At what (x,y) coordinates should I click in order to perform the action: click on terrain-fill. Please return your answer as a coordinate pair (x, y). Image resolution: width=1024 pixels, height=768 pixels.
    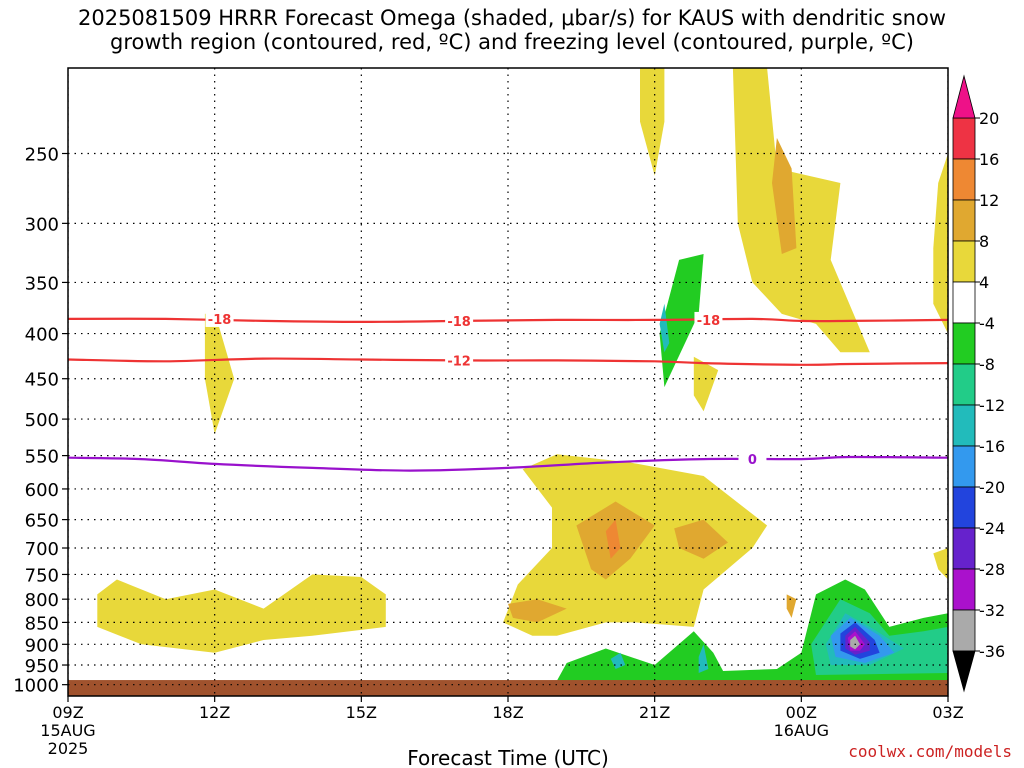
    Looking at the image, I should click on (508, 688).